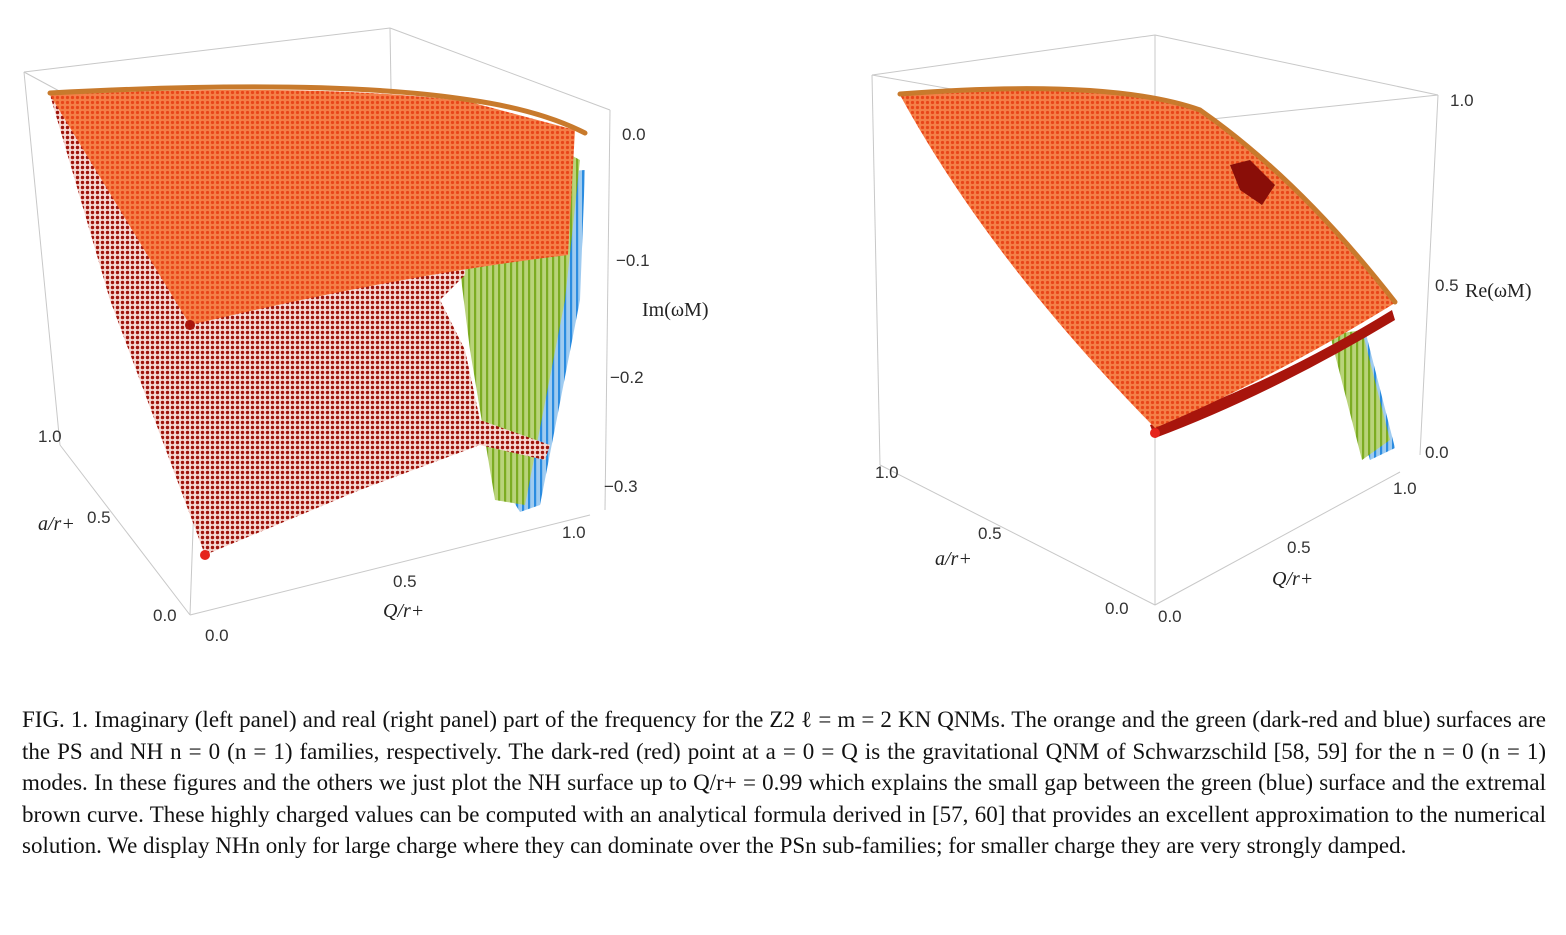 The height and width of the screenshot is (935, 1566). Describe the element at coordinates (1147, 195) in the screenshot. I see `right-extremal-curve` at that location.